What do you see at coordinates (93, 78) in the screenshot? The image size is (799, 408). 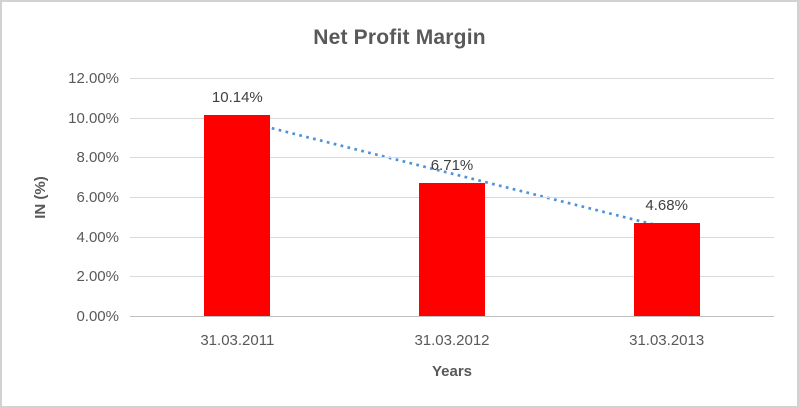 I see `y-tick-label: 12.00%` at bounding box center [93, 78].